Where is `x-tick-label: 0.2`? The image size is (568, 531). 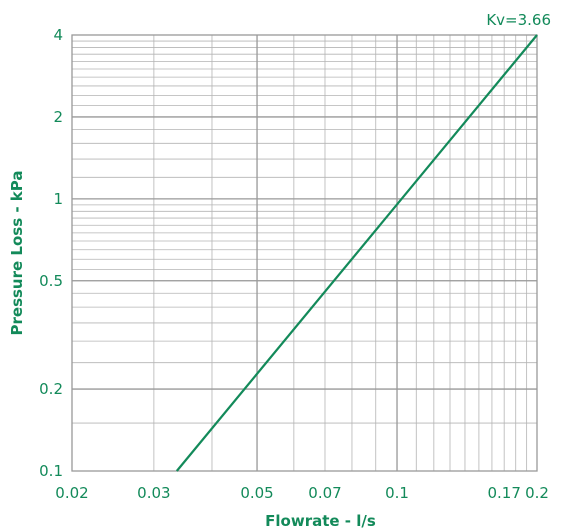
x-tick-label: 0.2 is located at coordinates (537, 493).